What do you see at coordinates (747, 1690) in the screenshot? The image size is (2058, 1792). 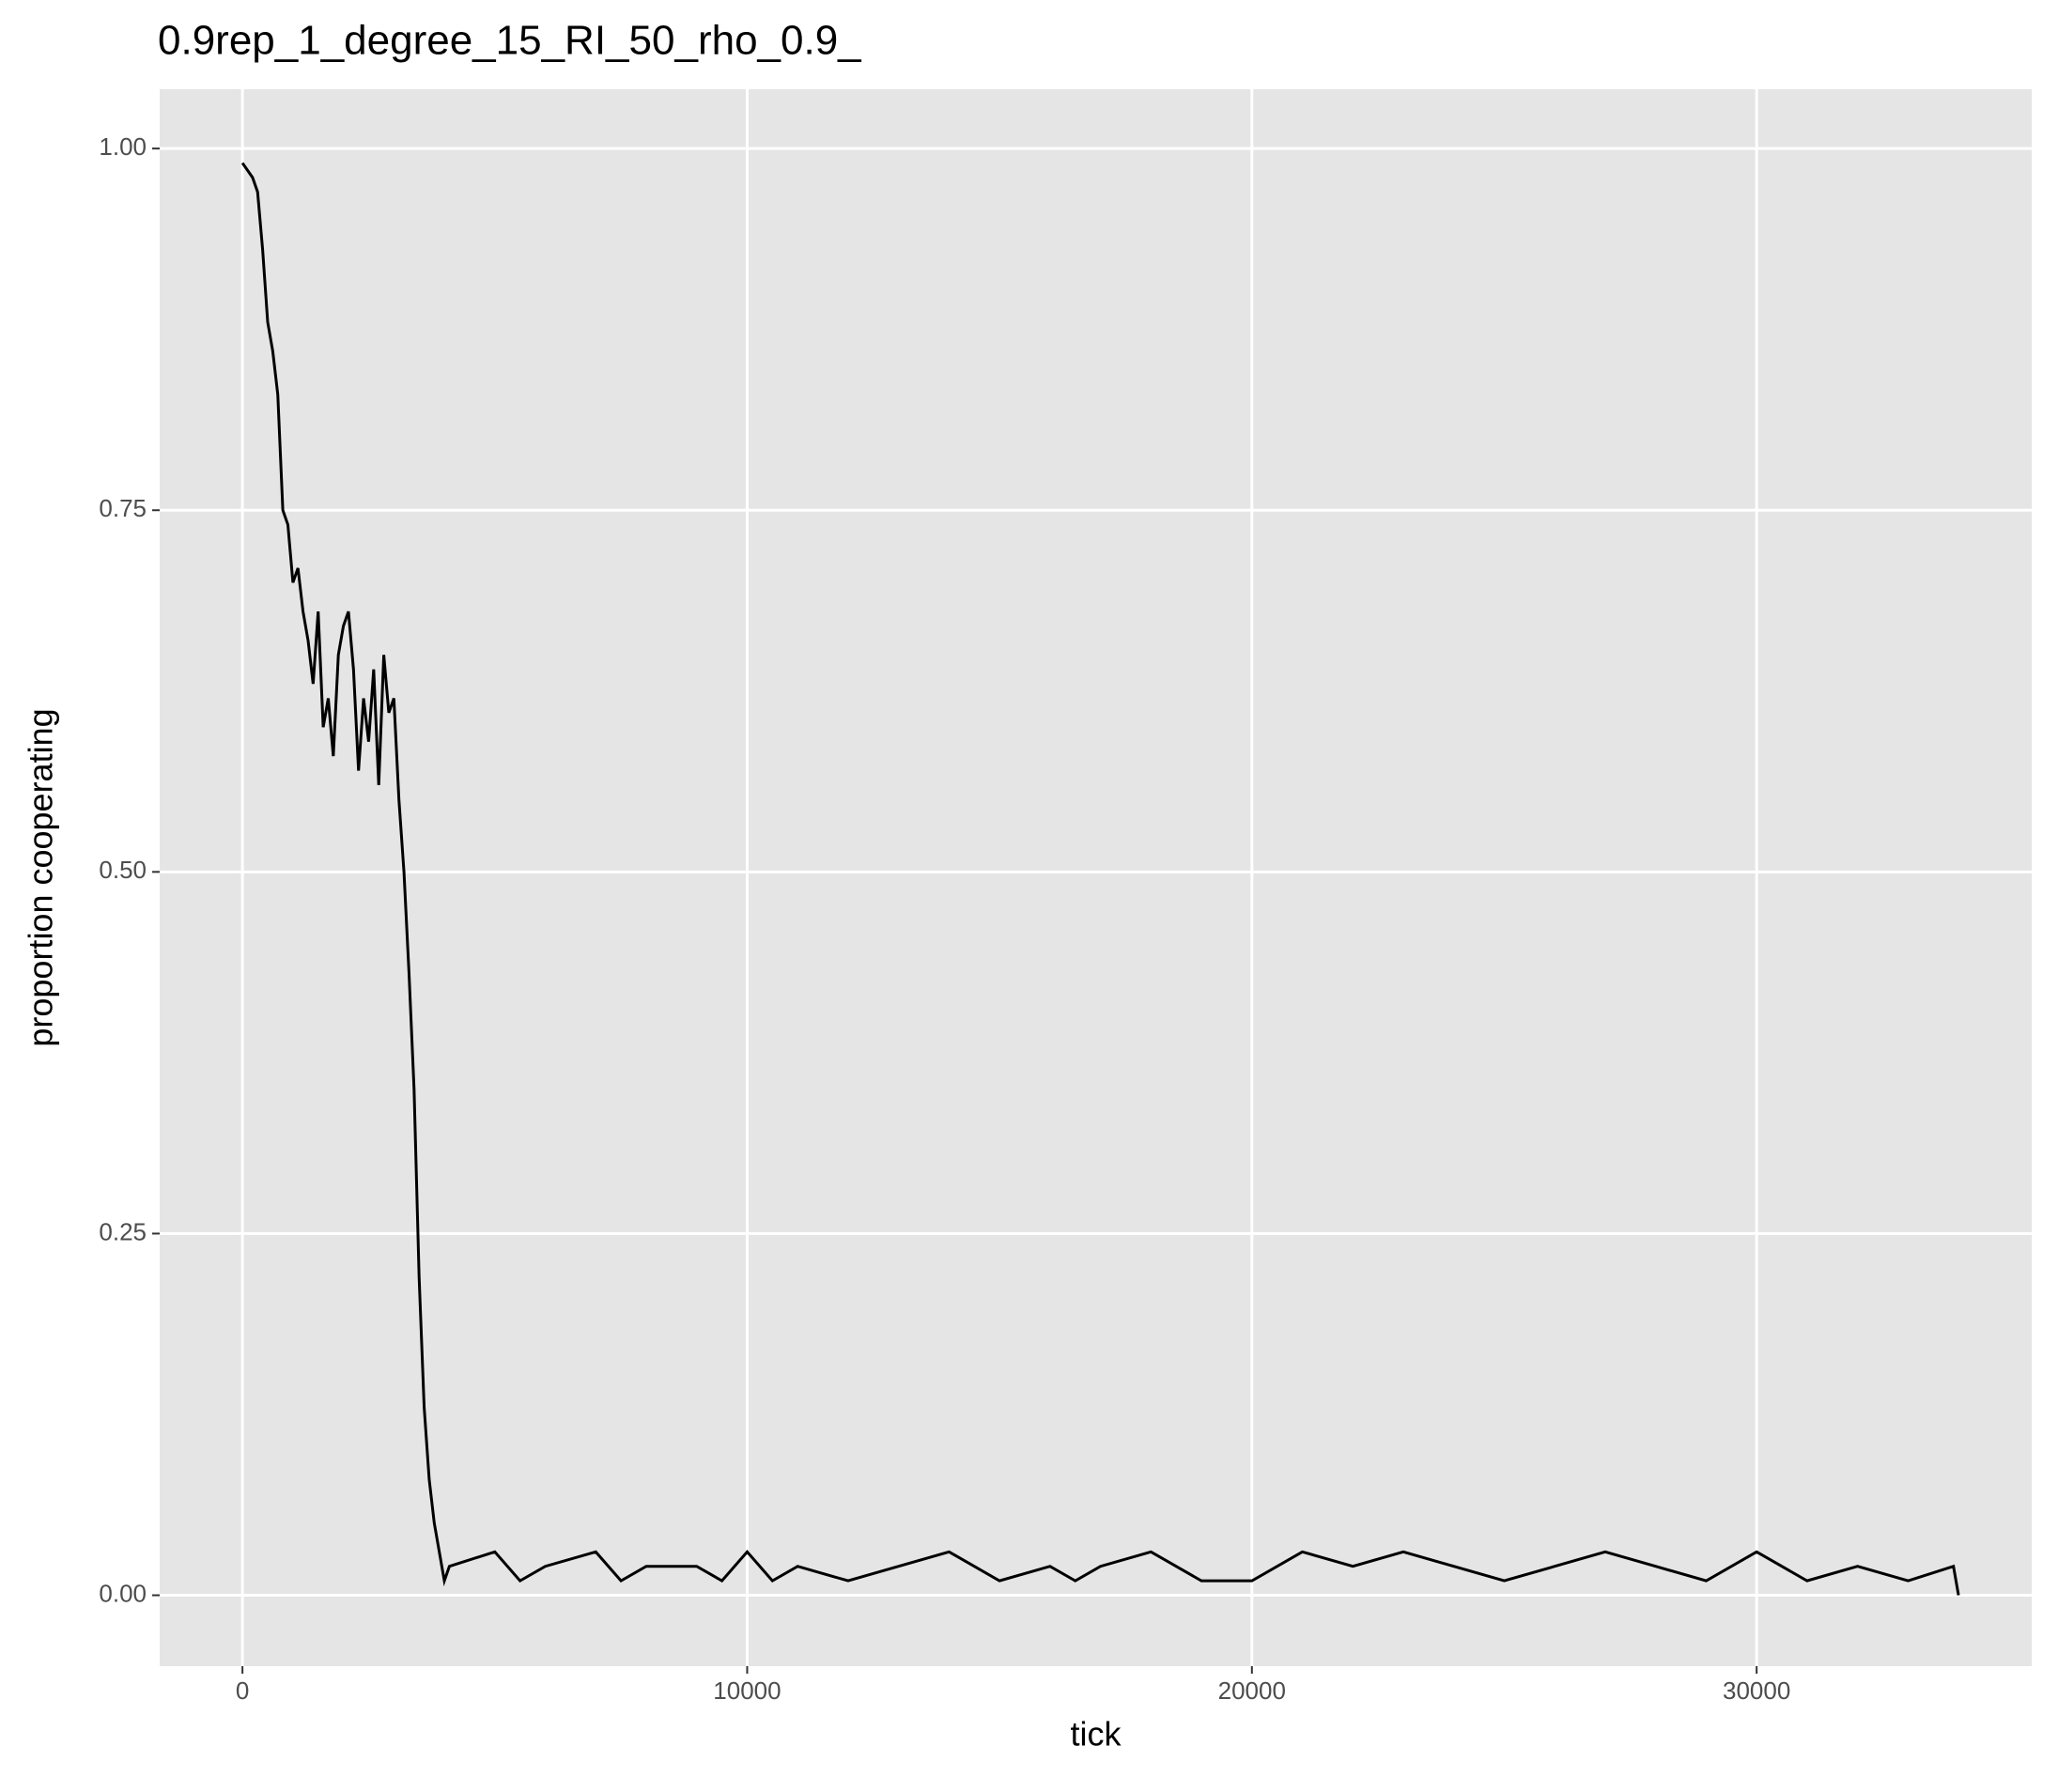 I see `x-tick-label: 10000` at bounding box center [747, 1690].